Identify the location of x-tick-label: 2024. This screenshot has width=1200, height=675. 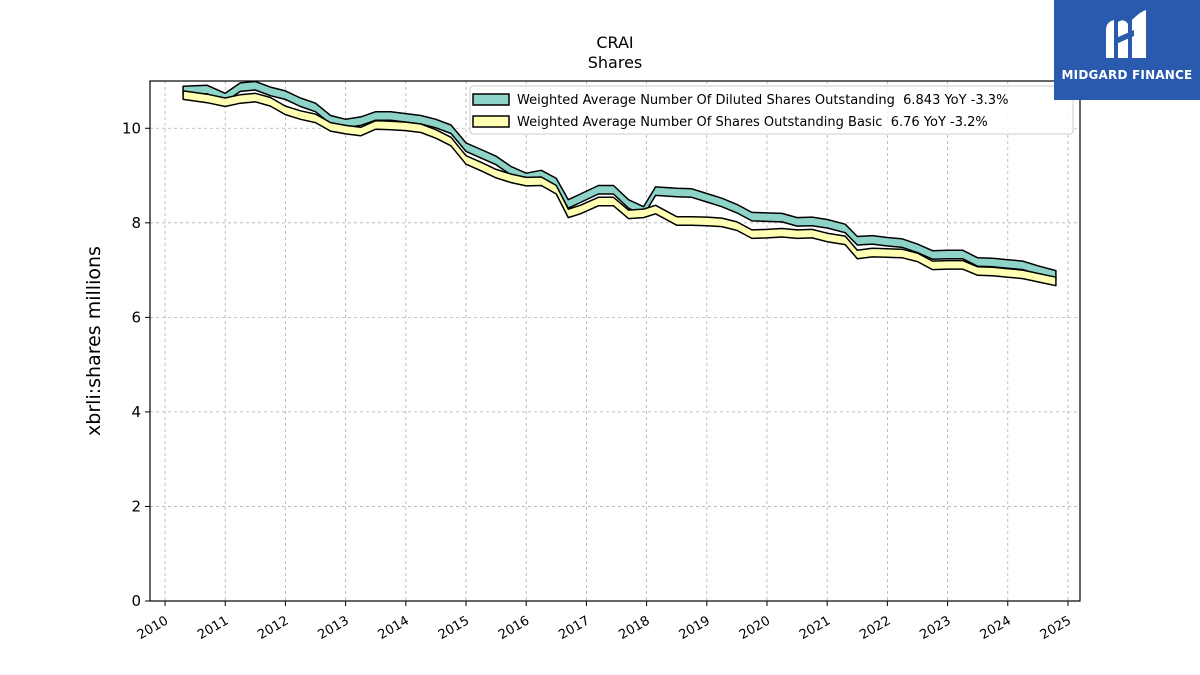
(996, 628).